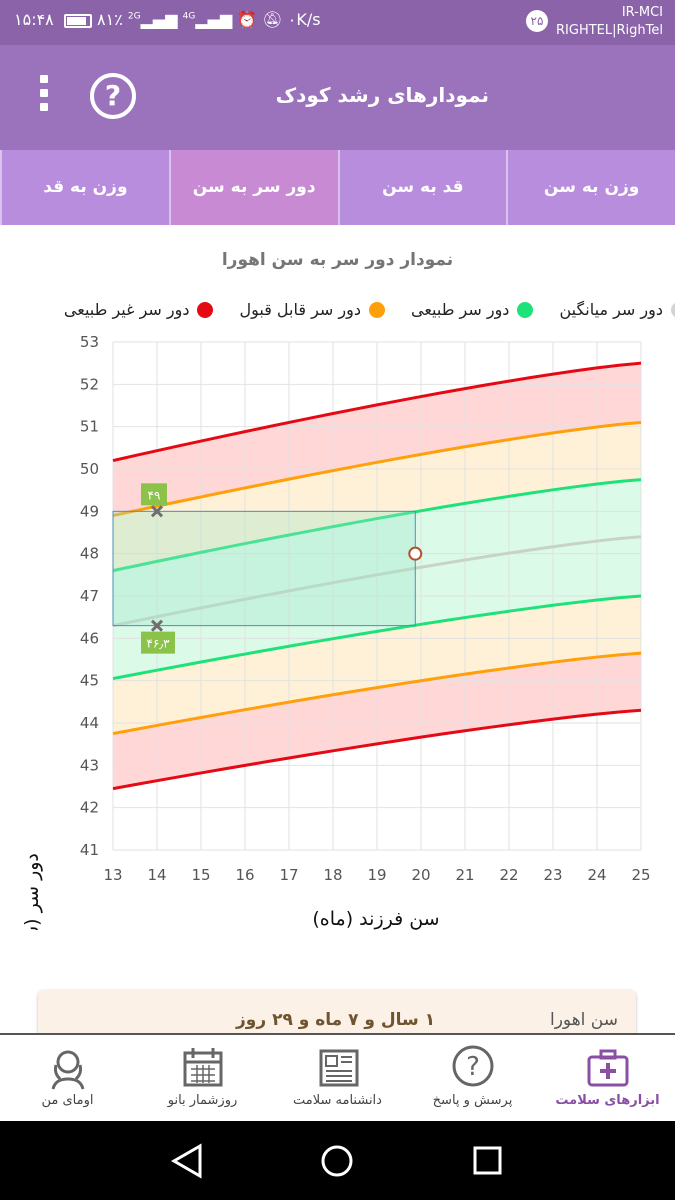 The image size is (675, 1200). What do you see at coordinates (640, 875) in the screenshot?
I see `x-tick-label: 25` at bounding box center [640, 875].